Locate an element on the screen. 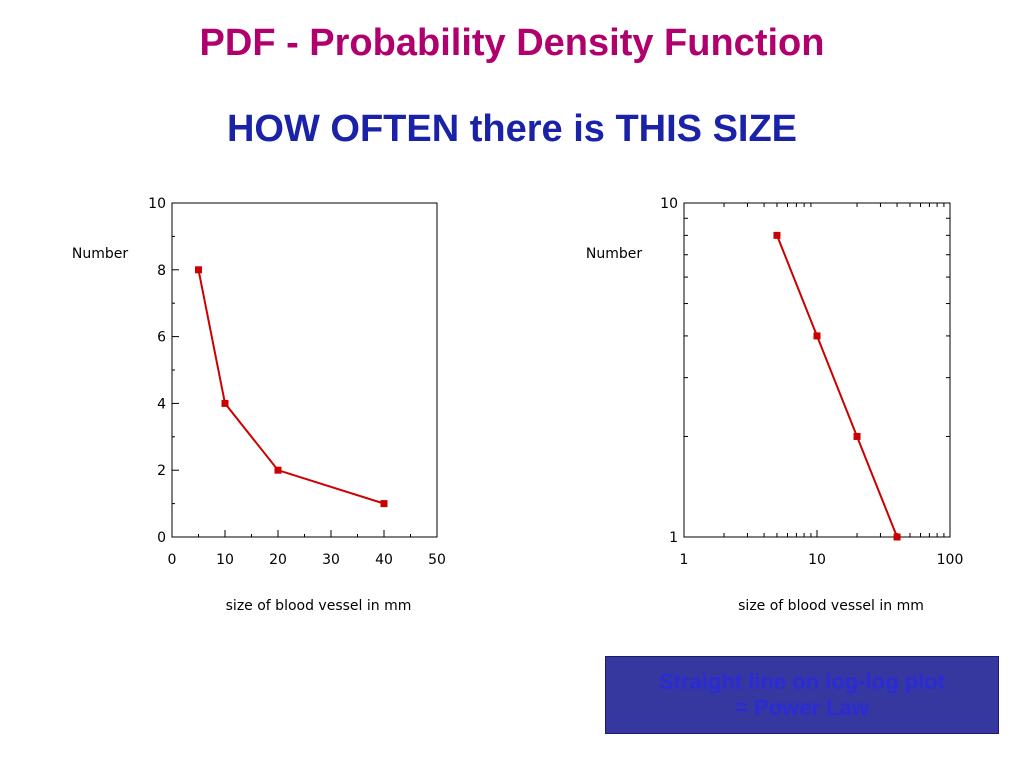 Image resolution: width=1024 pixels, height=768 pixels. y-tick-label: 1 is located at coordinates (673, 538).